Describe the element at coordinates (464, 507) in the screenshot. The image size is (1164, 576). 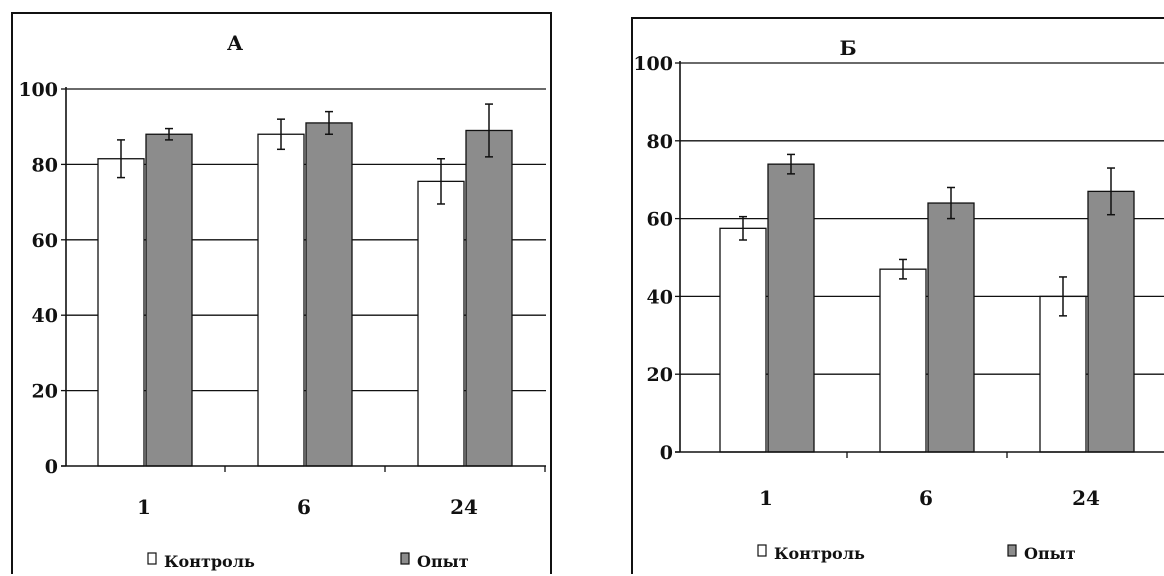
I see `x-tick-label-a: 24` at that location.